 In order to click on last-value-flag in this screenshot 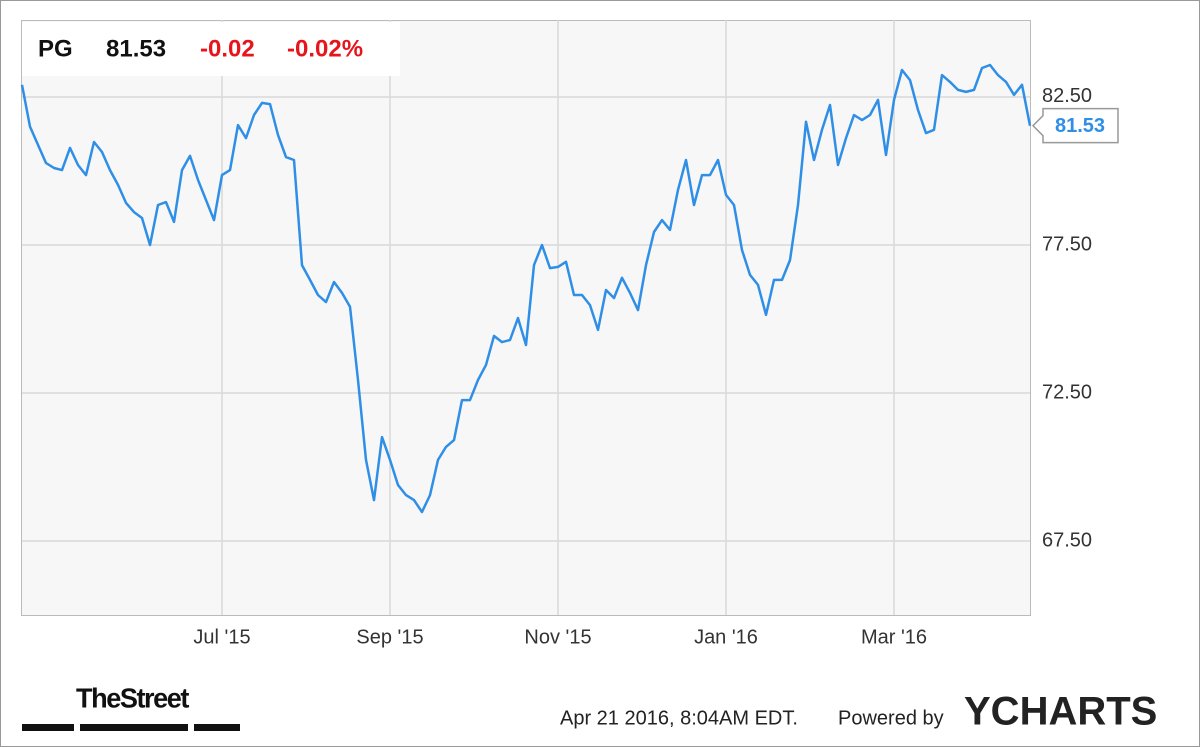, I will do `click(1075, 125)`.